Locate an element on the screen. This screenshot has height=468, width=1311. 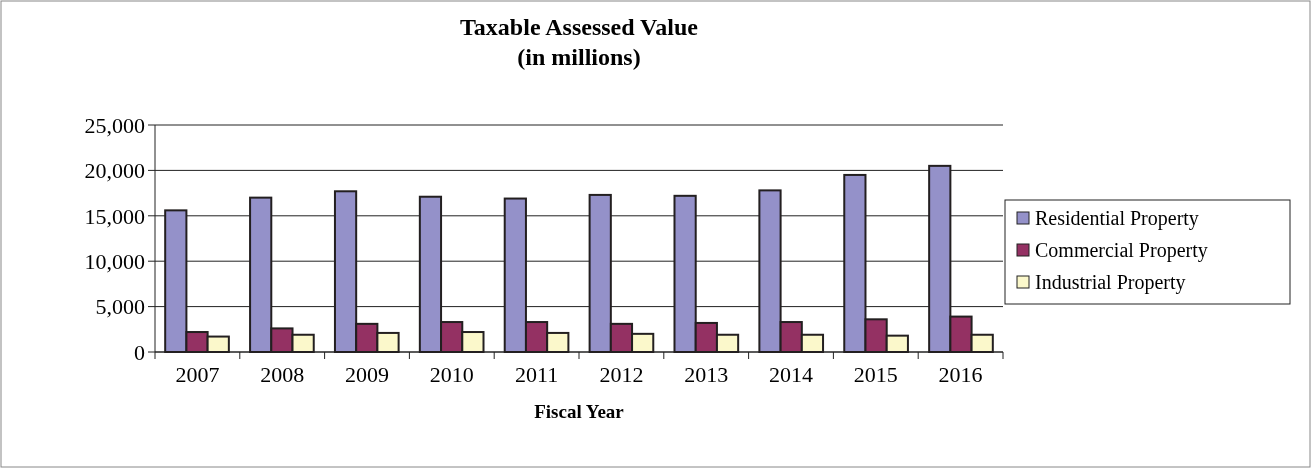
y-tick-label: 15,000 is located at coordinates (114, 216).